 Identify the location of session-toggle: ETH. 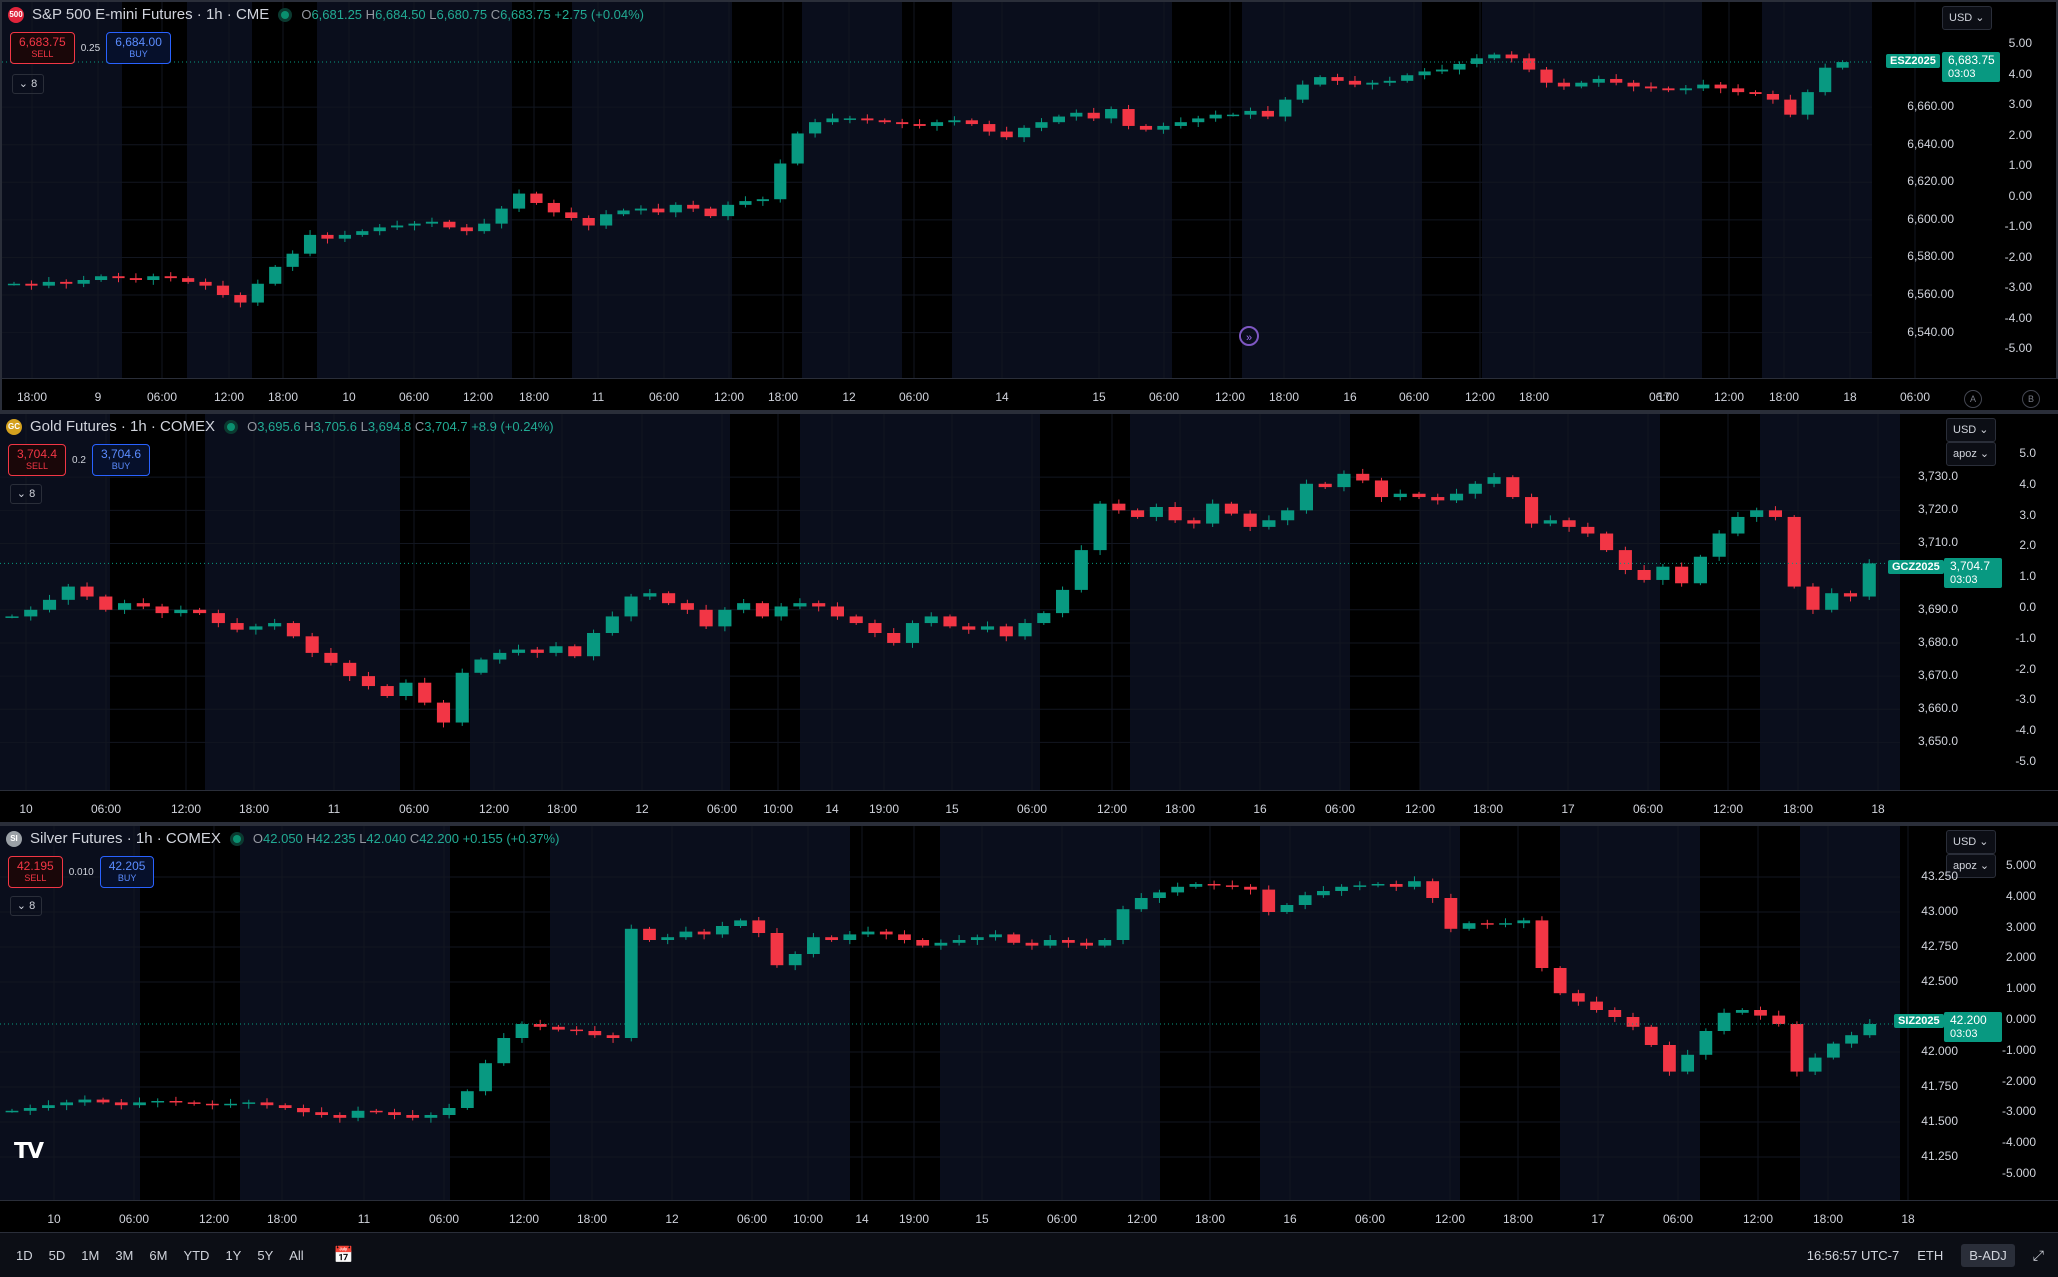
(1930, 1255).